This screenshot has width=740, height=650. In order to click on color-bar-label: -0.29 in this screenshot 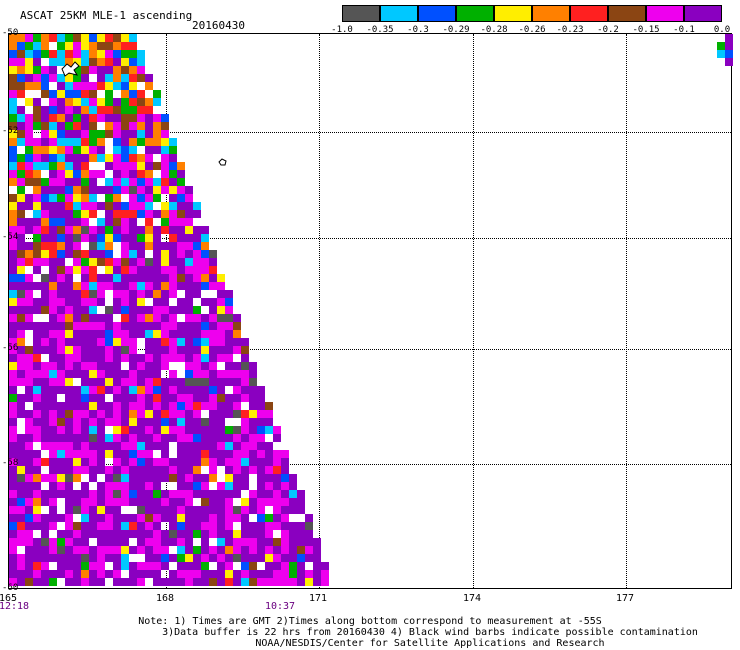, I will do `click(456, 30)`.